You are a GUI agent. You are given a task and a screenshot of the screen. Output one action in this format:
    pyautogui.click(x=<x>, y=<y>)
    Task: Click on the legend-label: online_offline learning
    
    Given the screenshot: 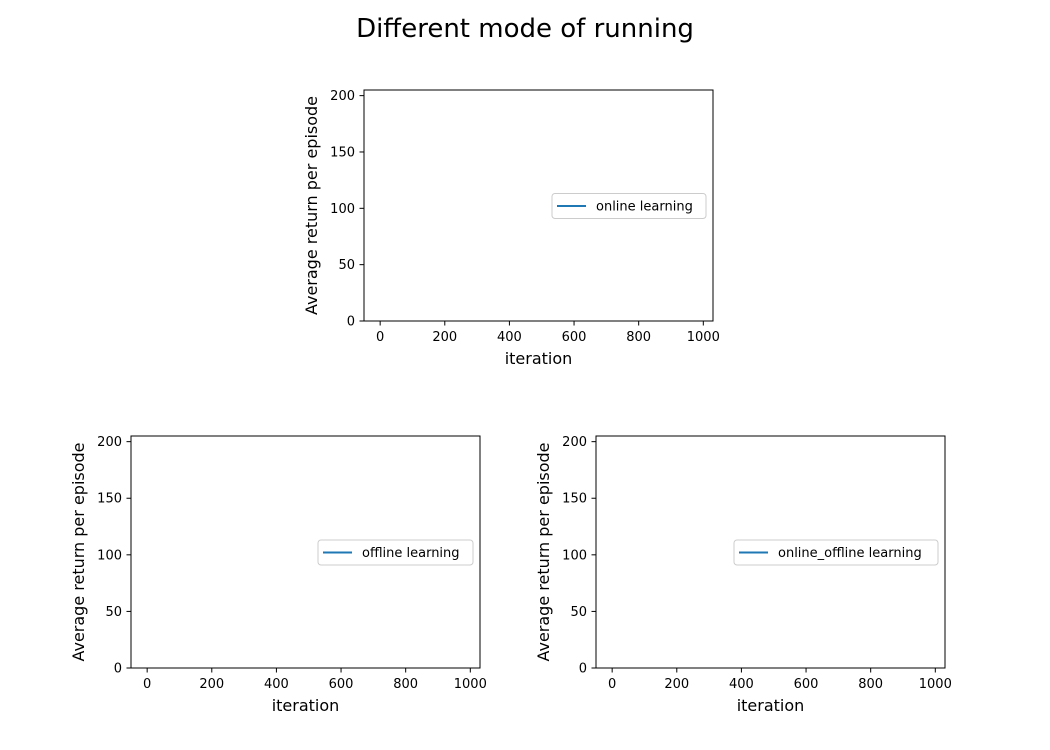 What is the action you would take?
    pyautogui.click(x=850, y=553)
    